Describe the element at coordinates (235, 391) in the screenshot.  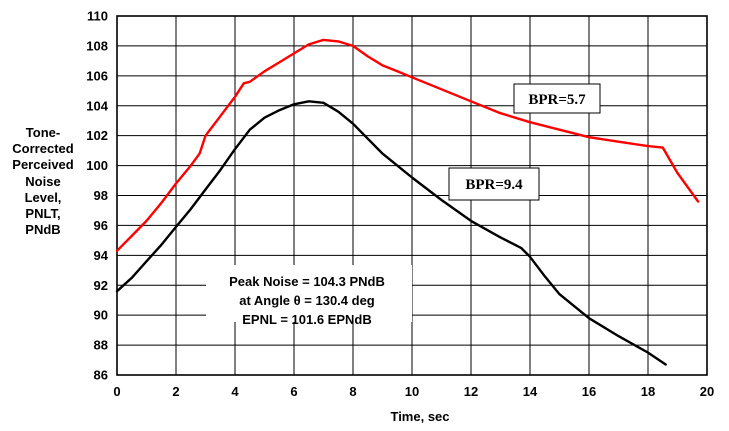
I see `x-tick-label: 4` at that location.